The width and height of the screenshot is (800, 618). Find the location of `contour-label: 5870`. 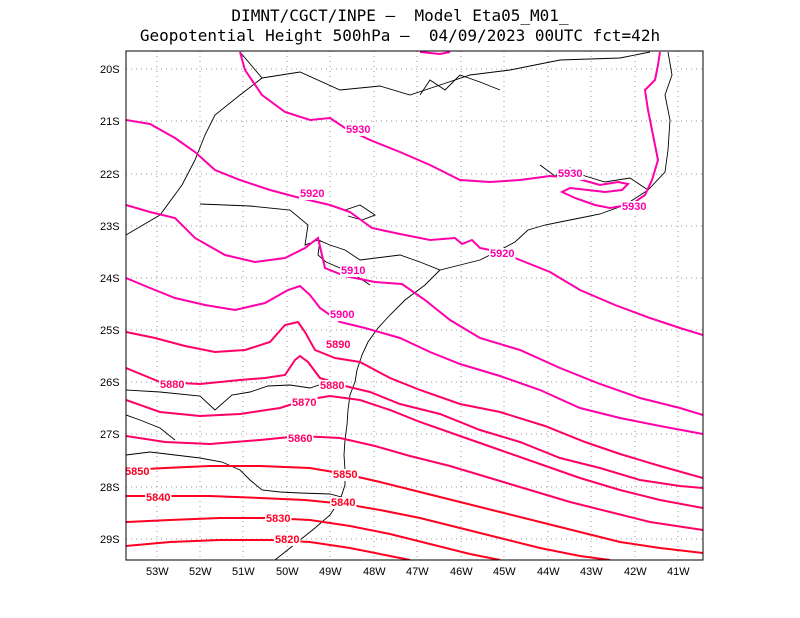

contour-label: 5870 is located at coordinates (304, 403).